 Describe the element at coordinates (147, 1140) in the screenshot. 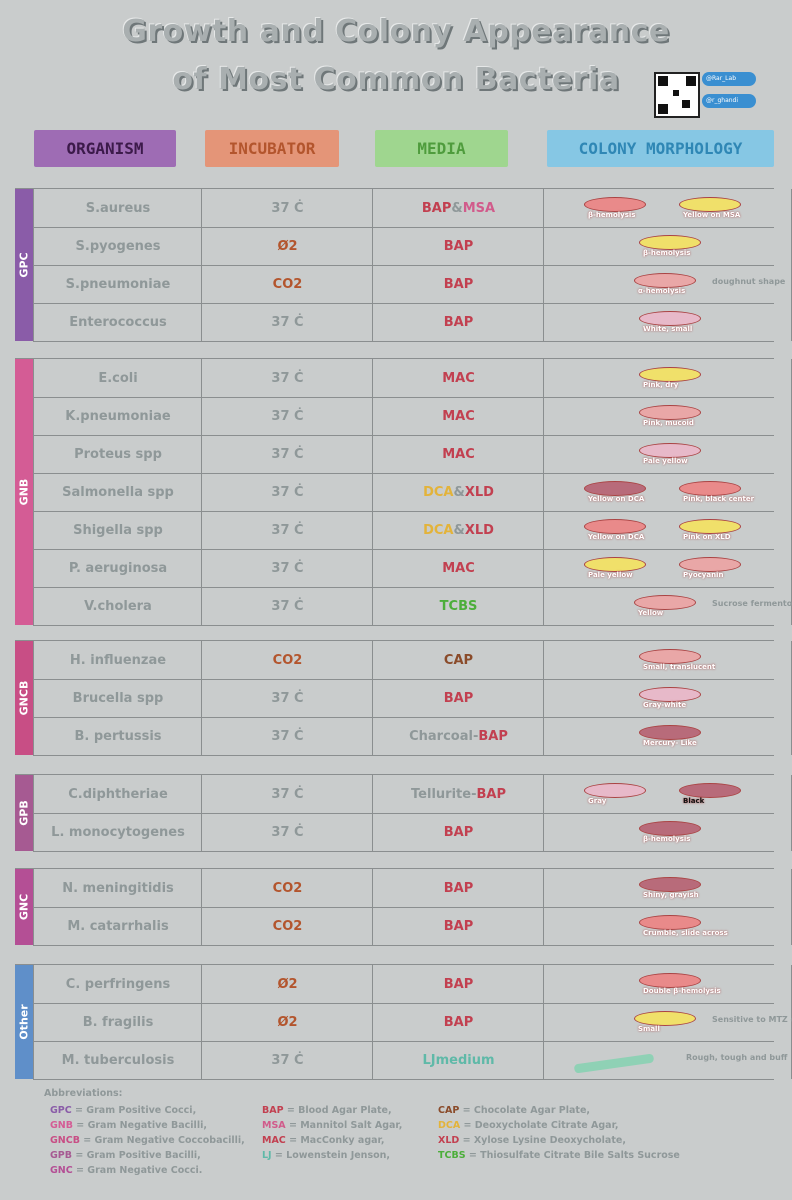

I see `abbreviation-entry: GNCB = Gram Negative Coccobacilli,` at that location.